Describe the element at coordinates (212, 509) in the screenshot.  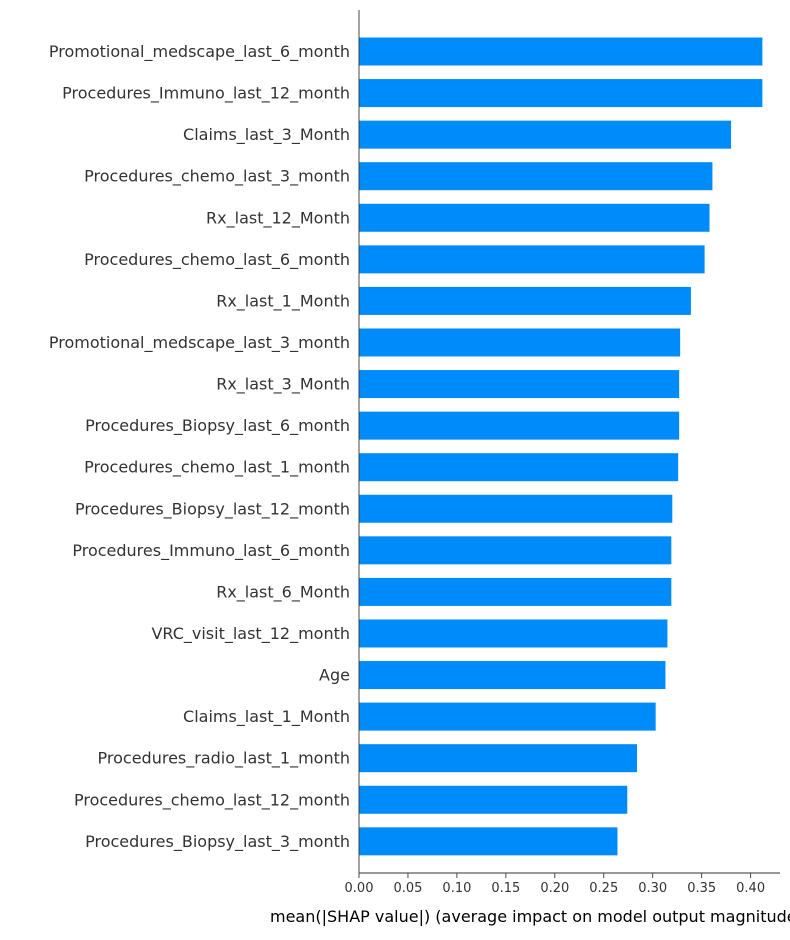
I see `category-label-12: Procedures_Biopsy_last_12_month` at that location.